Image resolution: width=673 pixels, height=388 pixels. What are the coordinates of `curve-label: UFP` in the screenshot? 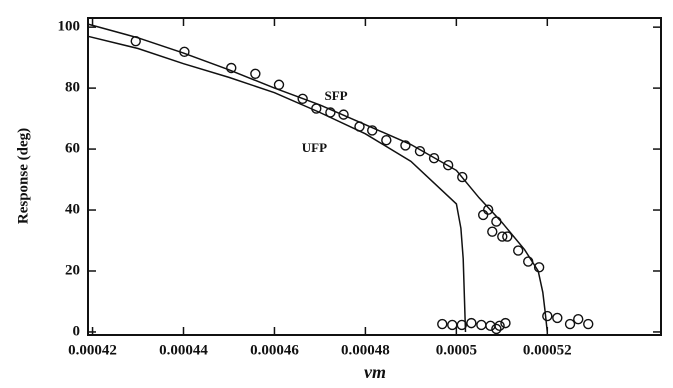 It's located at (314, 147).